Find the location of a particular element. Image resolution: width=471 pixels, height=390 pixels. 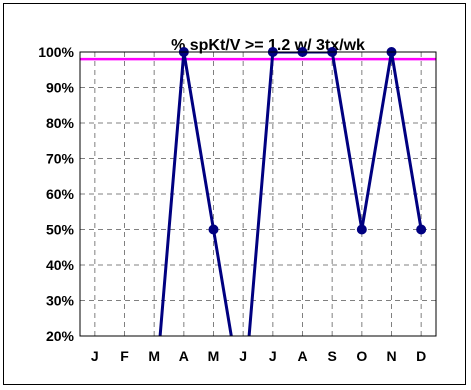

x-tick-label: N is located at coordinates (391, 356).